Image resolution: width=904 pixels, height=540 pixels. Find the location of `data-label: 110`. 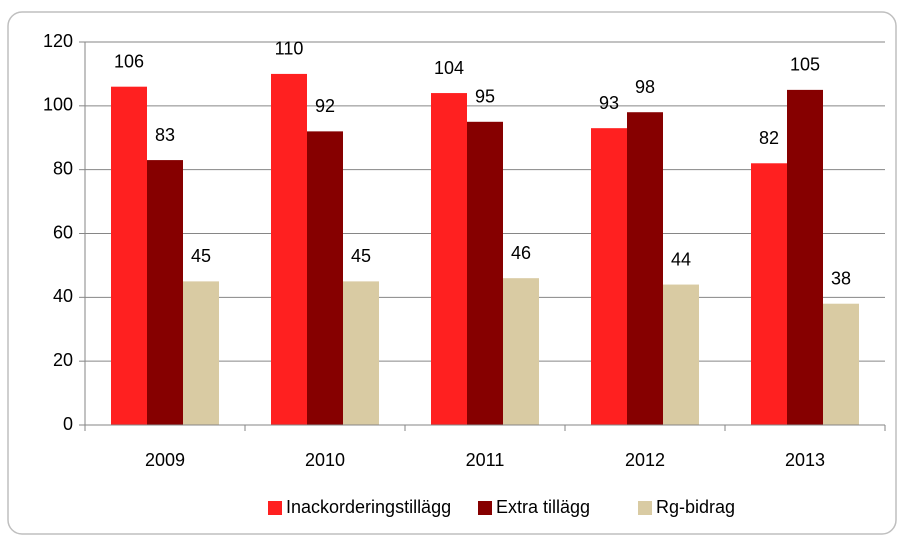

data-label: 110 is located at coordinates (289, 49).